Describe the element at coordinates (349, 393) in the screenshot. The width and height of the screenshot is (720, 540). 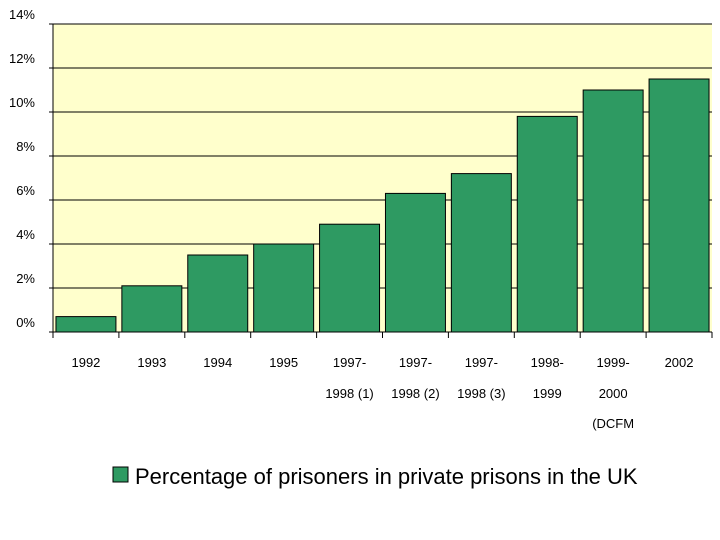
I see `x-tick-label: 1998 (1)` at that location.